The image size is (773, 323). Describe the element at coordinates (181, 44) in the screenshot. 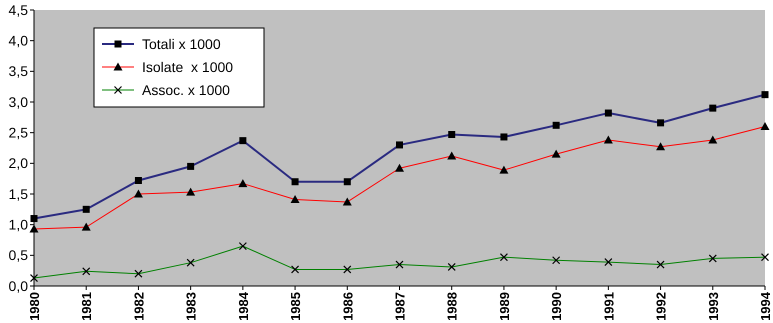

I see `legend-label: Totali x 1000` at that location.